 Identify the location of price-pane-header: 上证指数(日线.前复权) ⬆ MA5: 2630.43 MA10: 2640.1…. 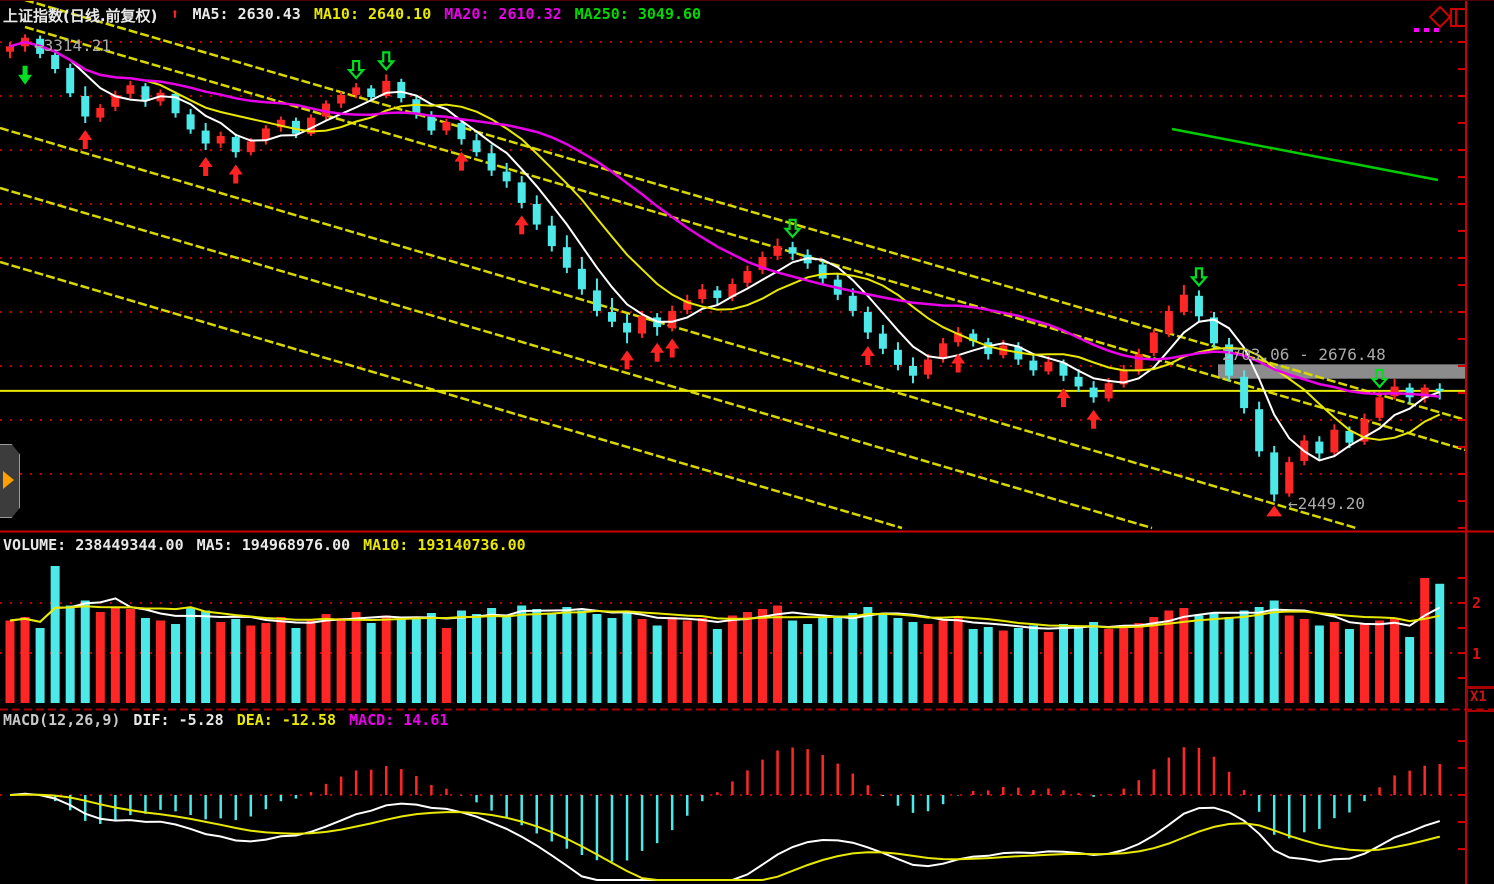
(352, 15).